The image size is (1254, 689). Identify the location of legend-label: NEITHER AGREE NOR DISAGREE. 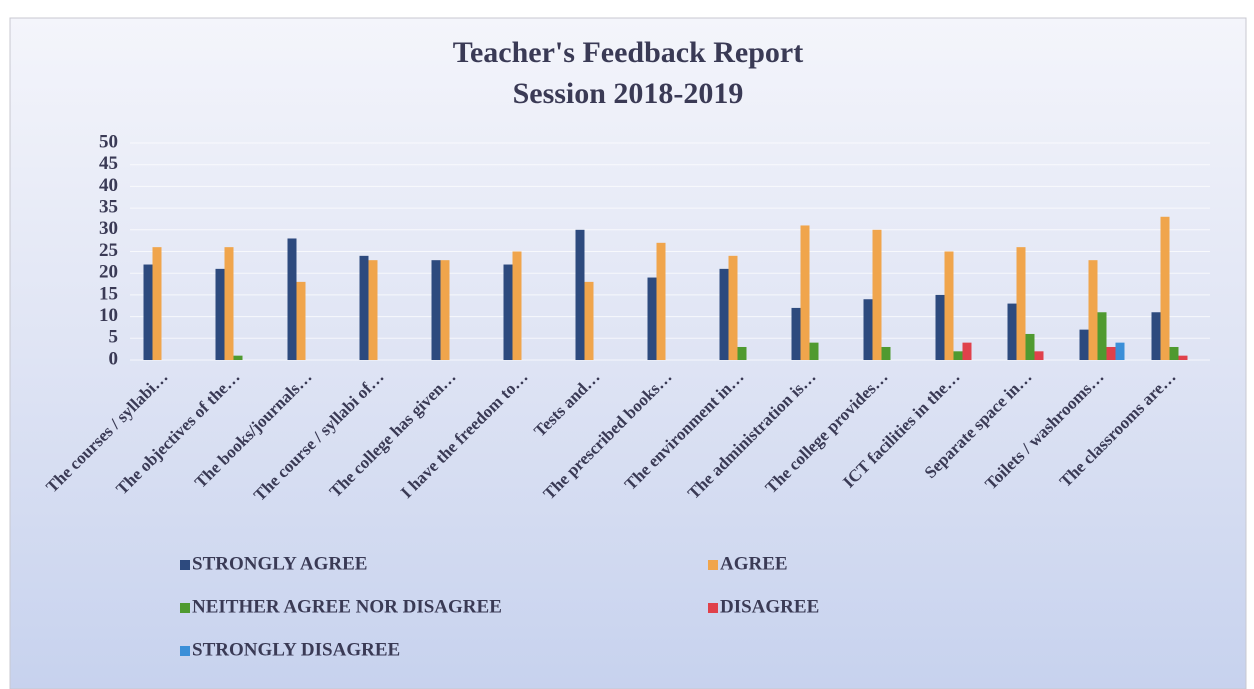
(347, 606).